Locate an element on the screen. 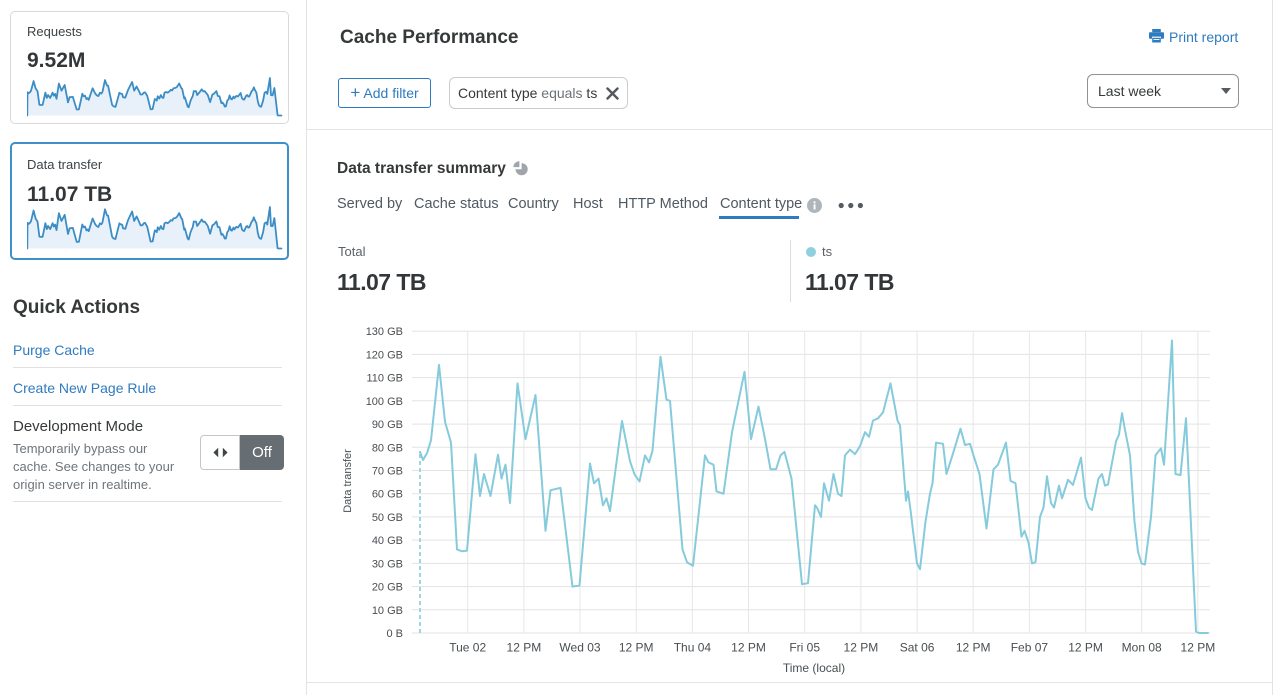 This screenshot has height=695, width=1285. svg-text: 120 GB is located at coordinates (384, 355).